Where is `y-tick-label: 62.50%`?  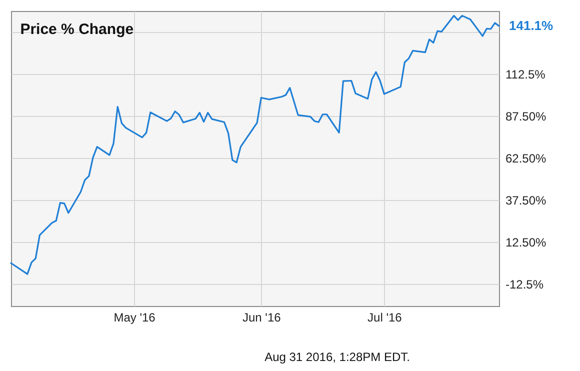
y-tick-label: 62.50% is located at coordinates (526, 159).